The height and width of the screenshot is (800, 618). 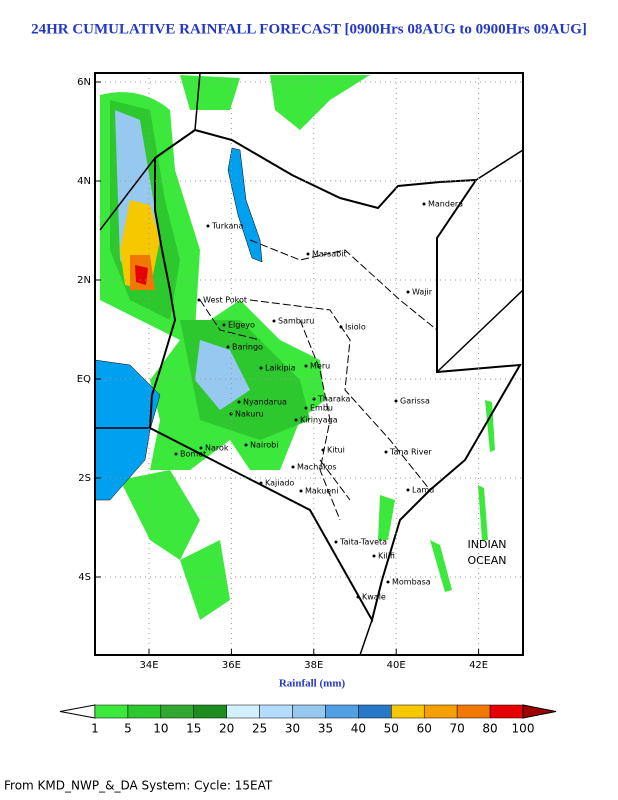 I want to click on place-label: Machakos, so click(x=317, y=467).